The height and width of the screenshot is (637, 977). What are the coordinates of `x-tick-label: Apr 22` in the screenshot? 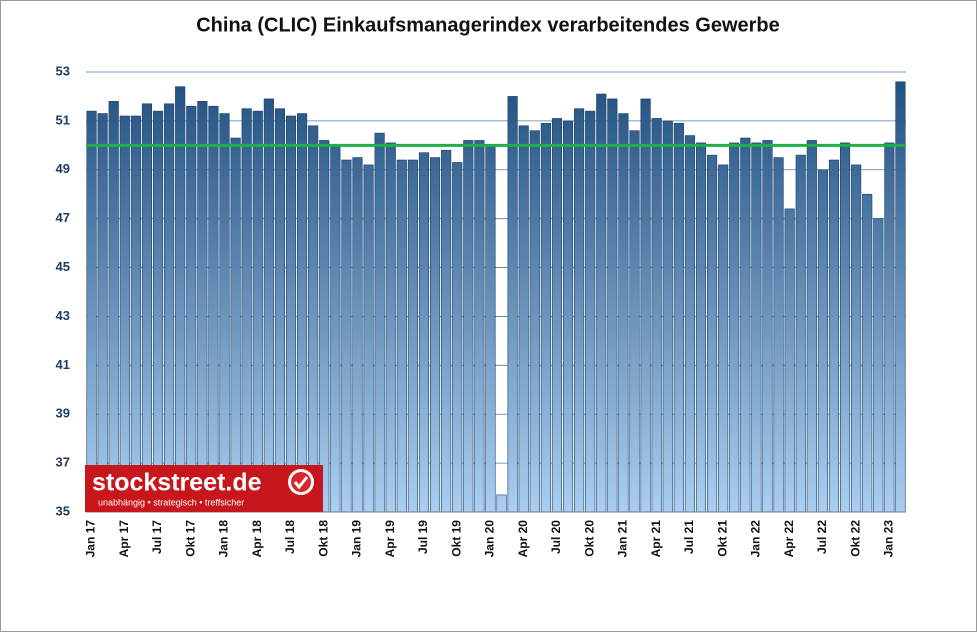 It's located at (789, 539).